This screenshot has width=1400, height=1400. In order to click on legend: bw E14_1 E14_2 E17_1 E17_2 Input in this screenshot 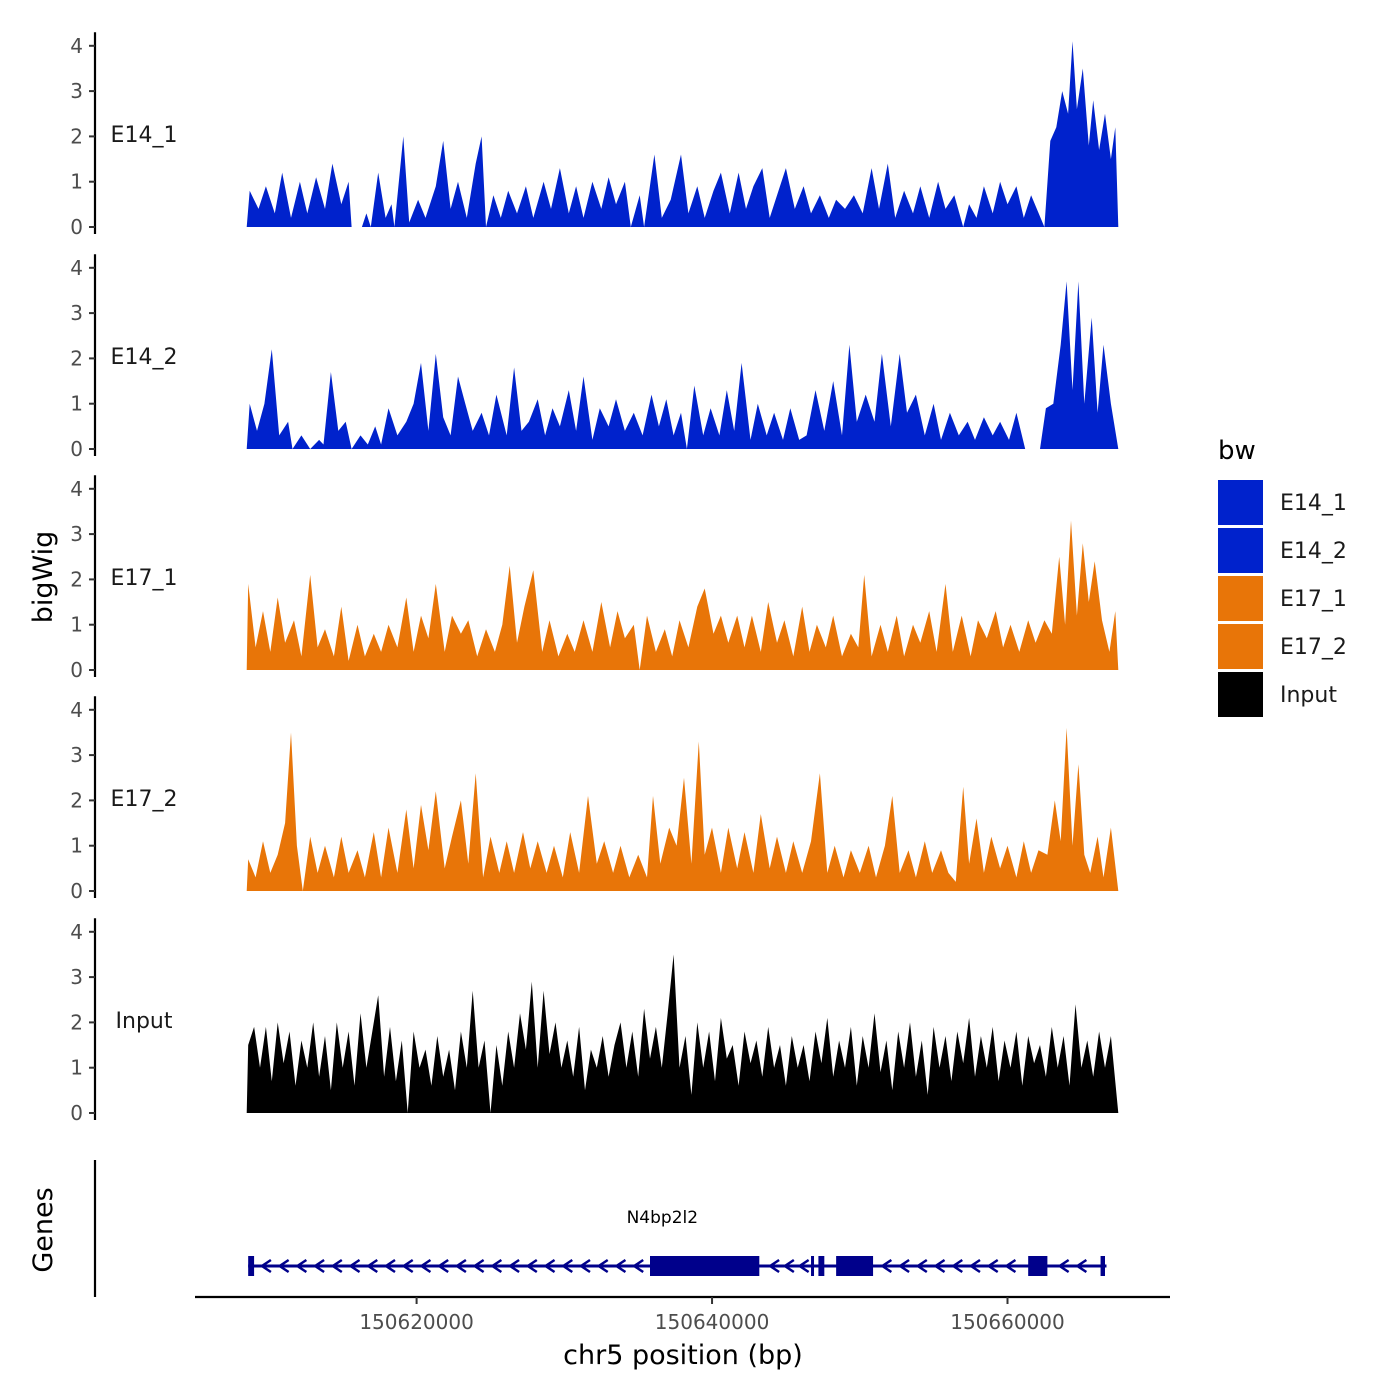, I will do `click(1282, 576)`.